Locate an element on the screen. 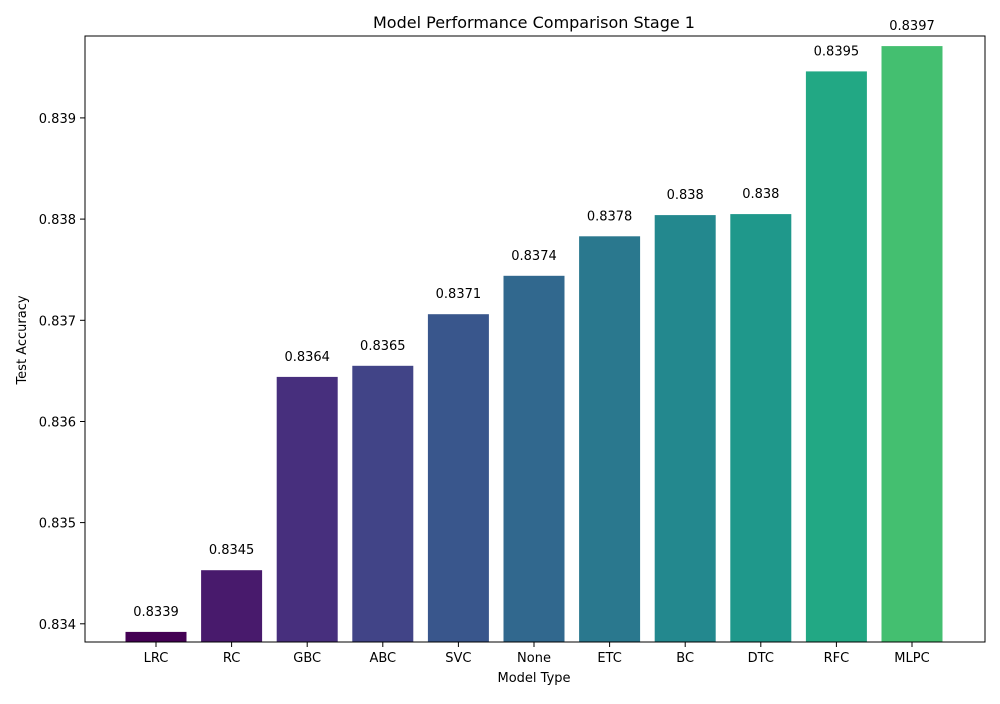 The image size is (1000, 704). data-label: 0.8364 is located at coordinates (307, 357).